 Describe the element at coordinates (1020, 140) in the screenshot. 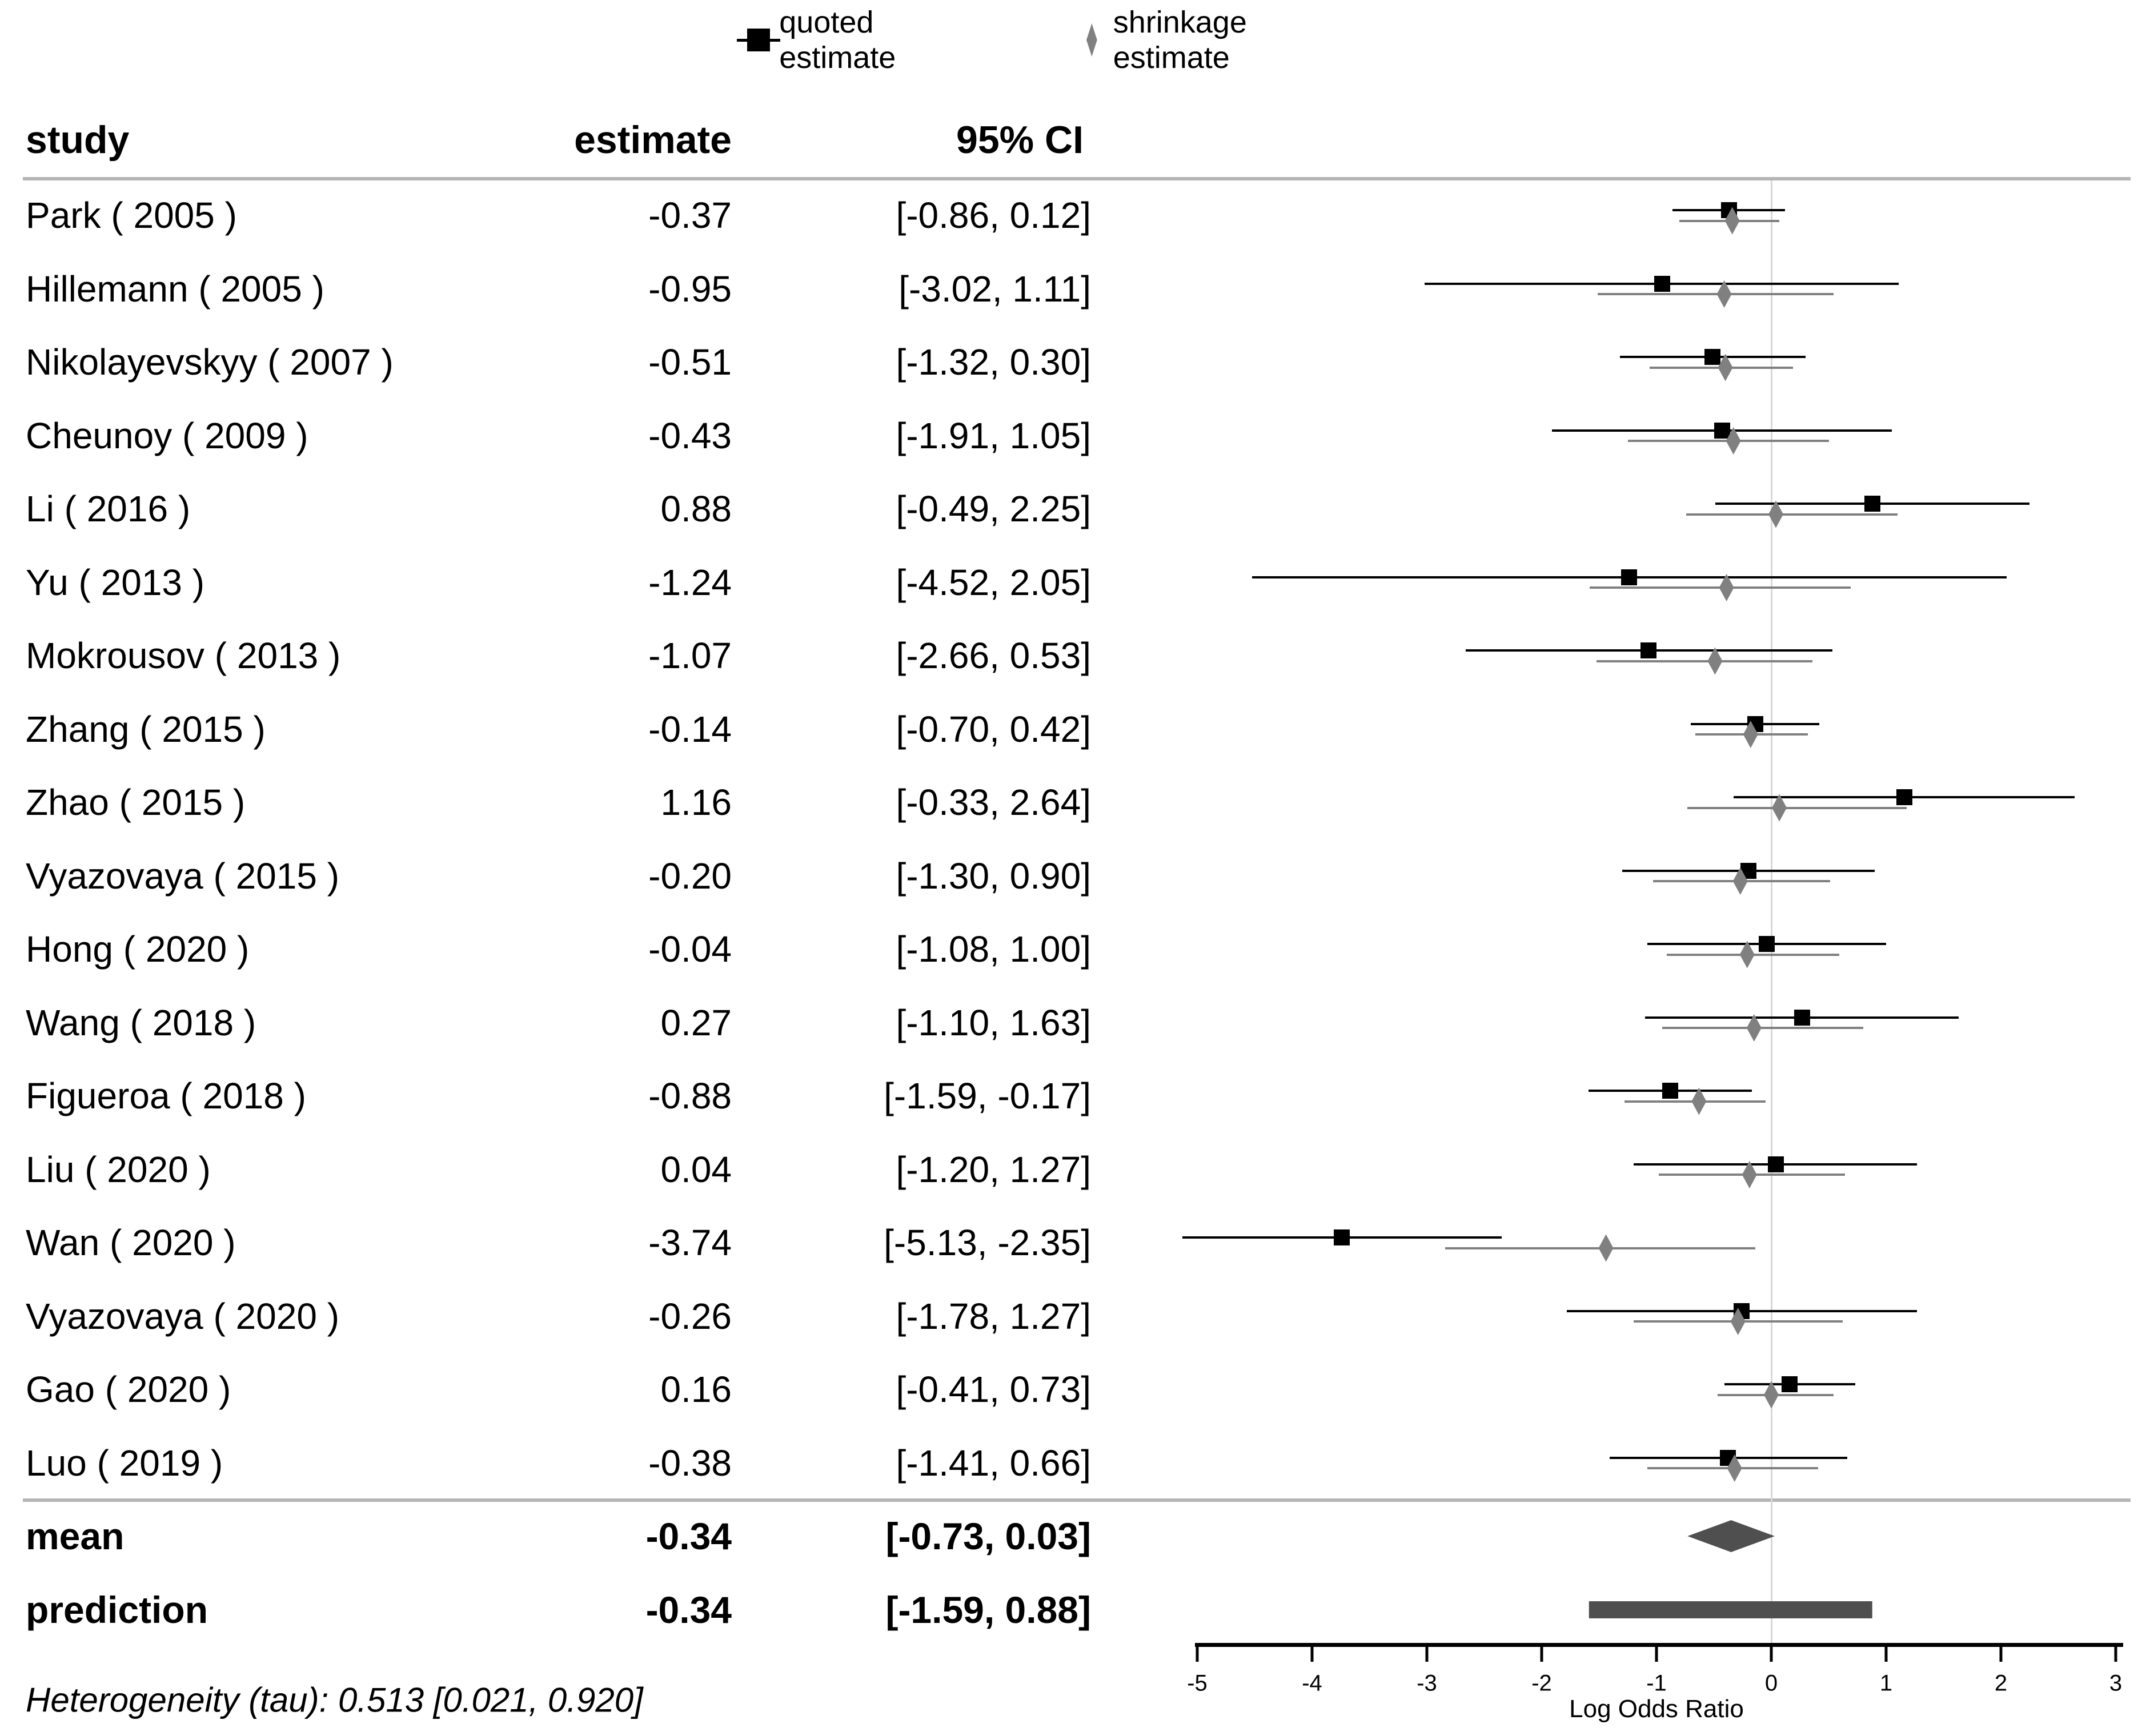

I see `column-header-ci: 95% CI` at that location.